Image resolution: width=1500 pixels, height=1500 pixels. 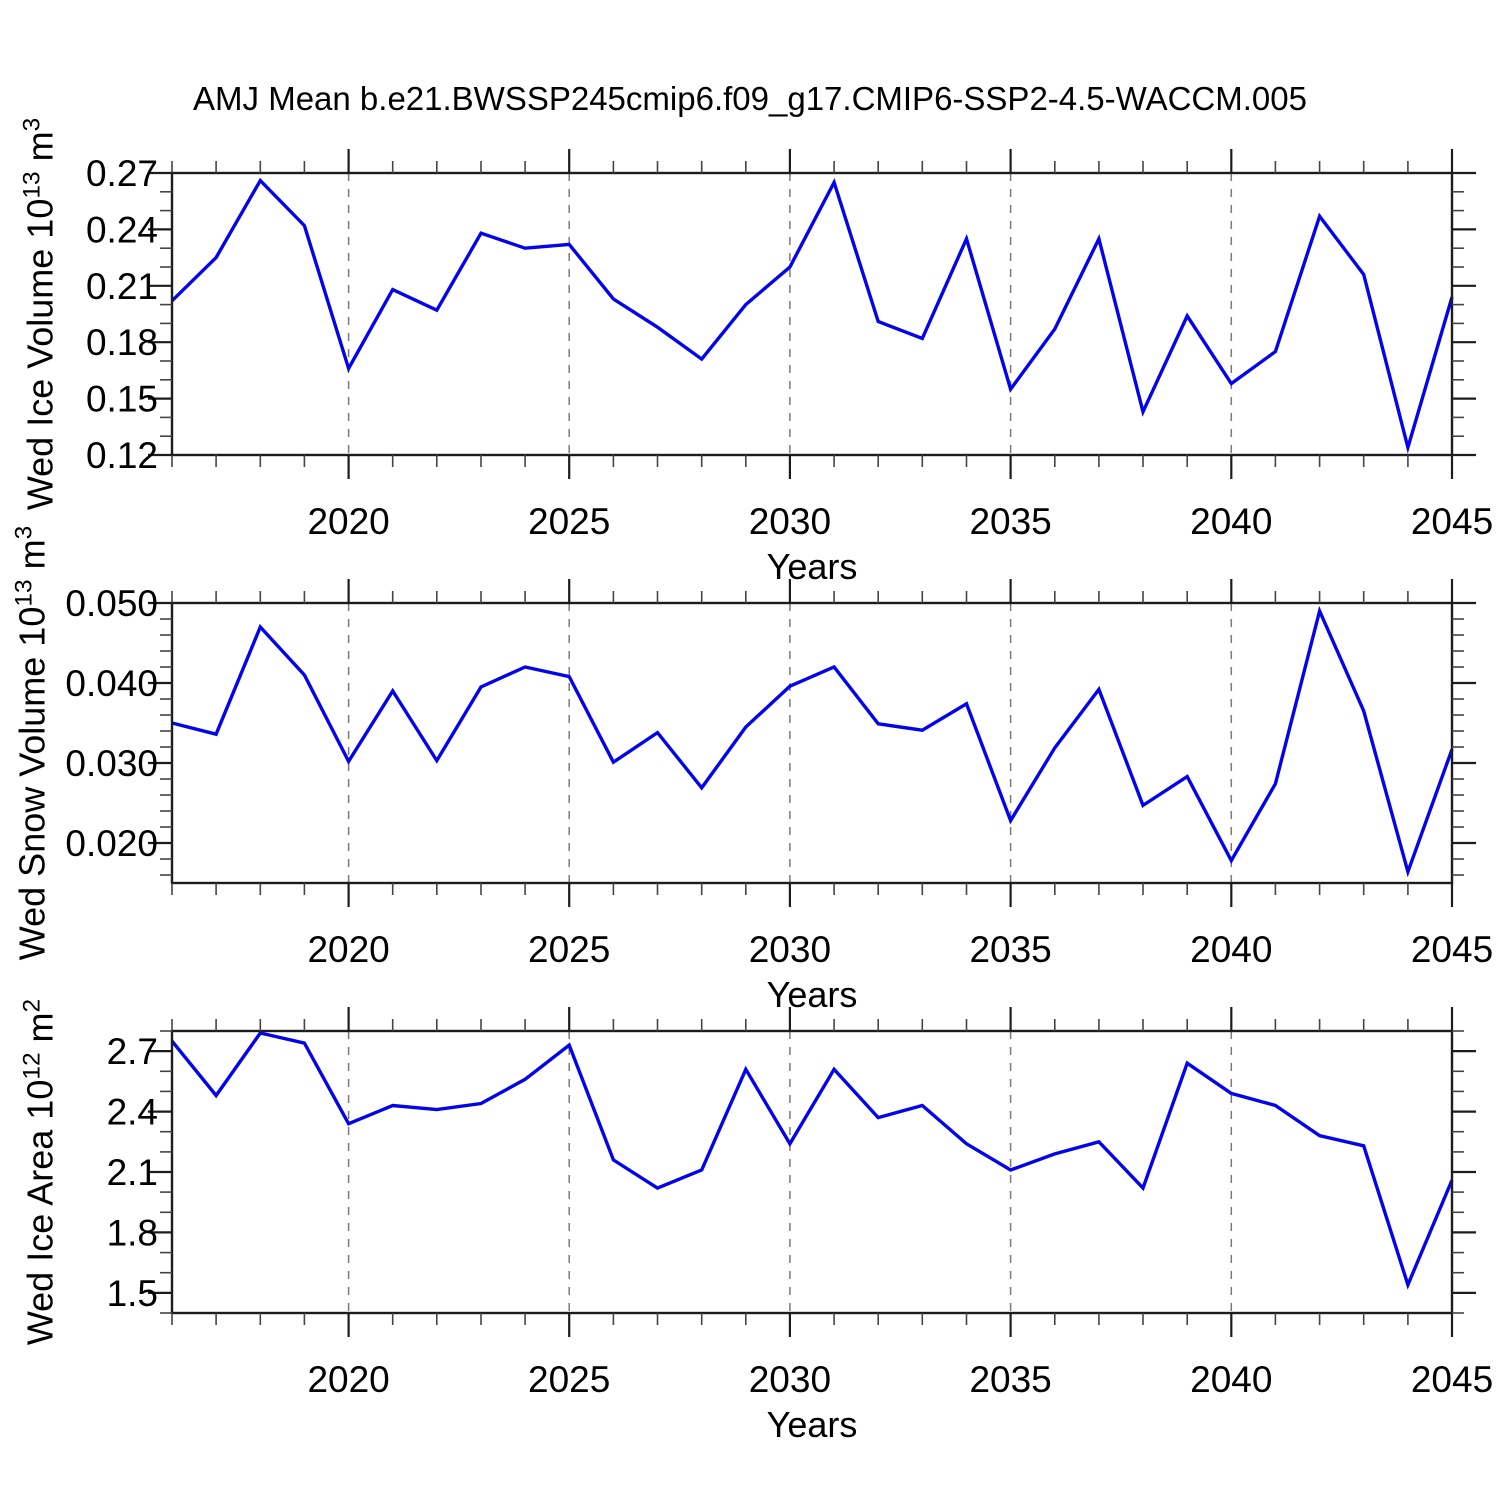 What do you see at coordinates (122, 314) in the screenshot?
I see `y-tick-labels: 0.27 0.24 0.21 0.18 0.15 0.12` at bounding box center [122, 314].